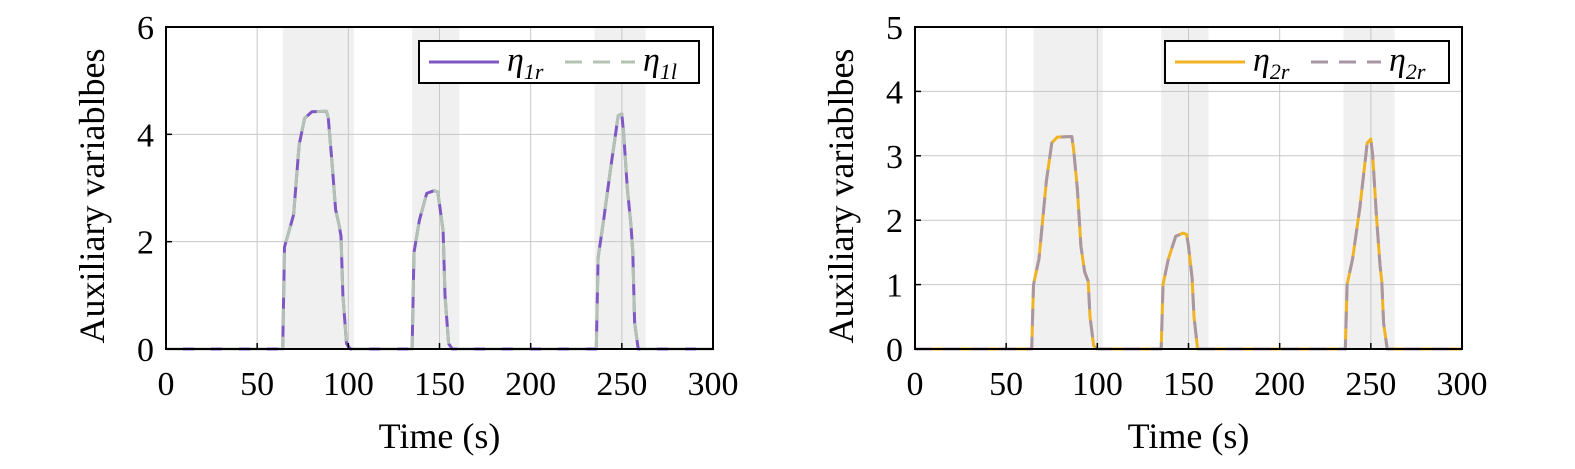  What do you see at coordinates (1307, 62) in the screenshot?
I see `legend: η2r η2r` at bounding box center [1307, 62].